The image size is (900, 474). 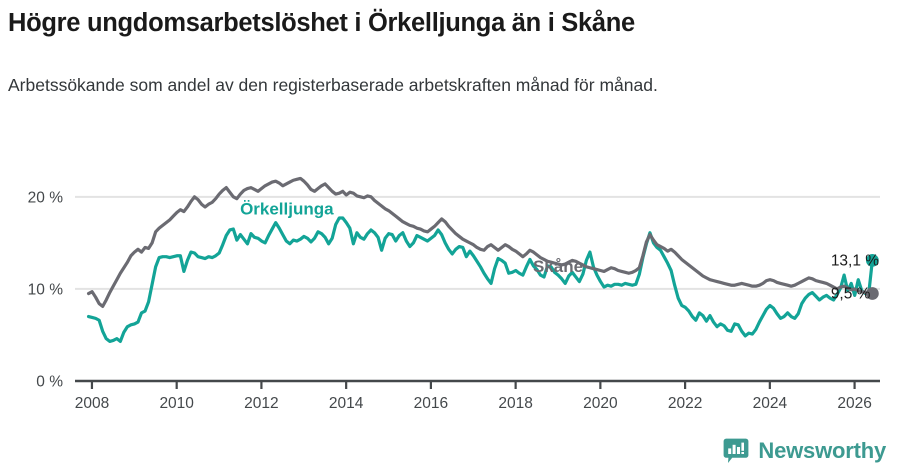 What do you see at coordinates (854, 402) in the screenshot?
I see `x-tick-label: 2026` at bounding box center [854, 402].